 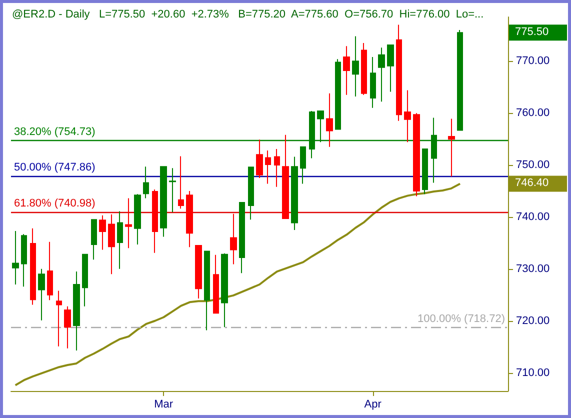 What do you see at coordinates (55, 168) in the screenshot?
I see `ref-line-label: 50.00% (747.86)` at bounding box center [55, 168].